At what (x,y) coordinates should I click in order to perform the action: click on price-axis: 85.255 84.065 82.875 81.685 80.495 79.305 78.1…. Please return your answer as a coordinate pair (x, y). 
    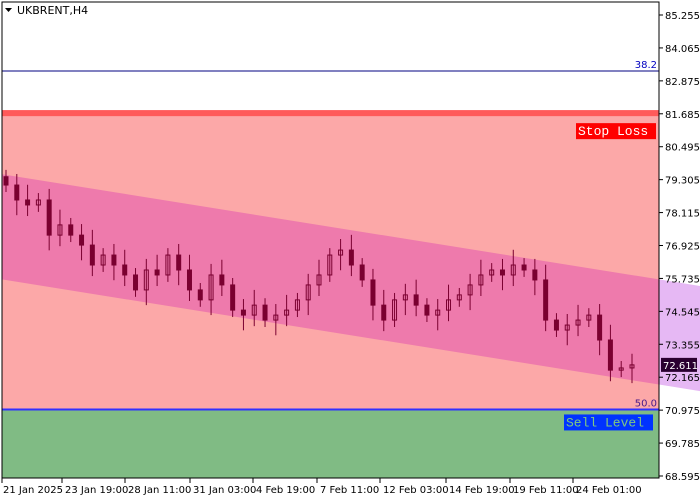
    Looking at the image, I should click on (679, 247).